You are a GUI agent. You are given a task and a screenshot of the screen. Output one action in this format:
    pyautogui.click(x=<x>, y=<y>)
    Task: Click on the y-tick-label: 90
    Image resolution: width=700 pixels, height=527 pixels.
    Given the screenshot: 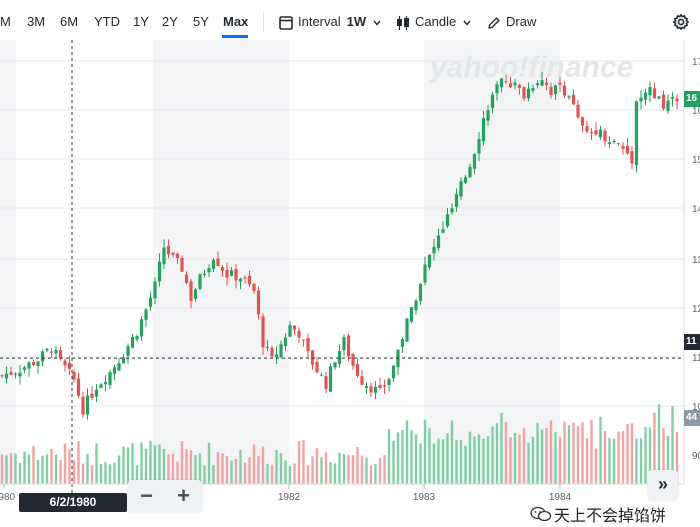 What is the action you would take?
    pyautogui.click(x=696, y=456)
    